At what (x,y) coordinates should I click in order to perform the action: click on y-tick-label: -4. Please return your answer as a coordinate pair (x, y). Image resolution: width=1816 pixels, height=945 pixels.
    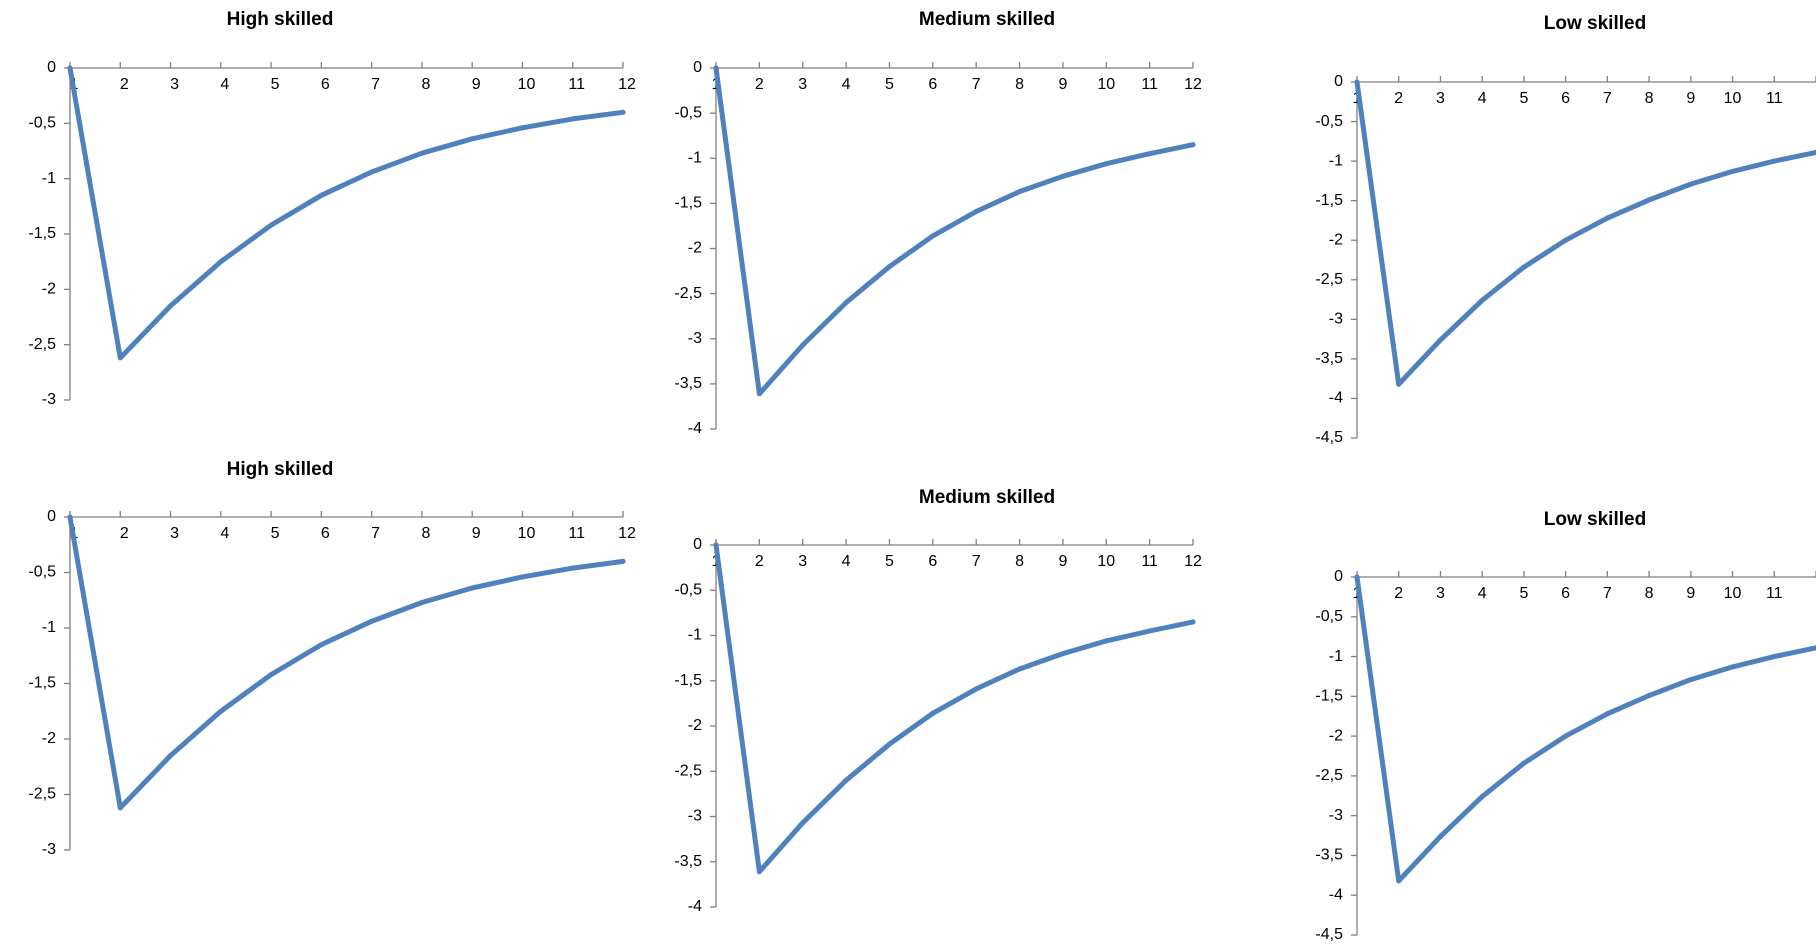
    Looking at the image, I should click on (1336, 398).